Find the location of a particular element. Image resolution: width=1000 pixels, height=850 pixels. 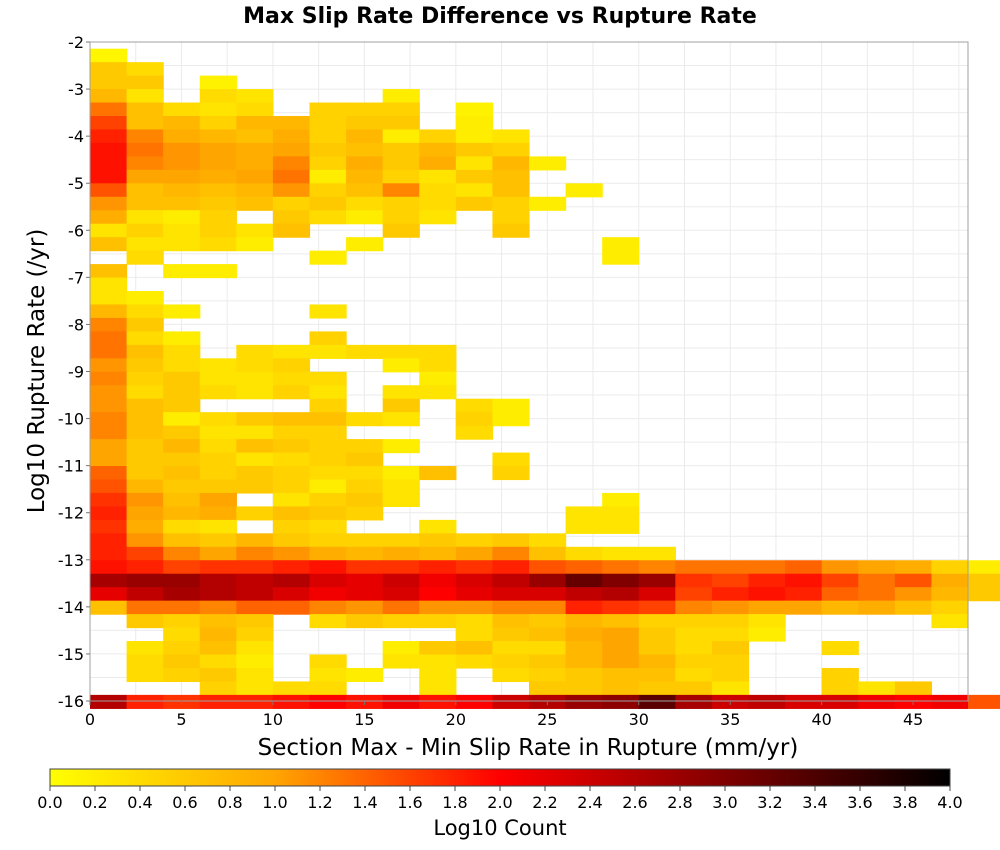

y-tick-label: -11 is located at coordinates (71, 466).